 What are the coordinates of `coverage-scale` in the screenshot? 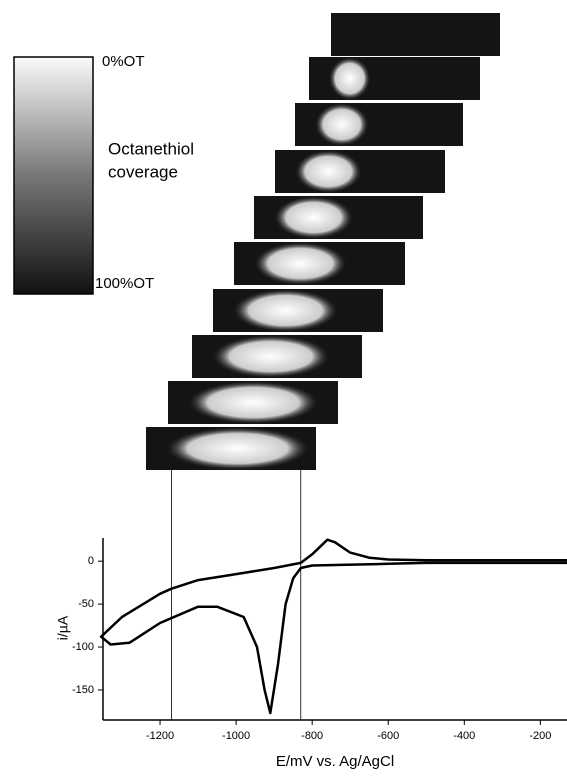 It's located at (53, 175).